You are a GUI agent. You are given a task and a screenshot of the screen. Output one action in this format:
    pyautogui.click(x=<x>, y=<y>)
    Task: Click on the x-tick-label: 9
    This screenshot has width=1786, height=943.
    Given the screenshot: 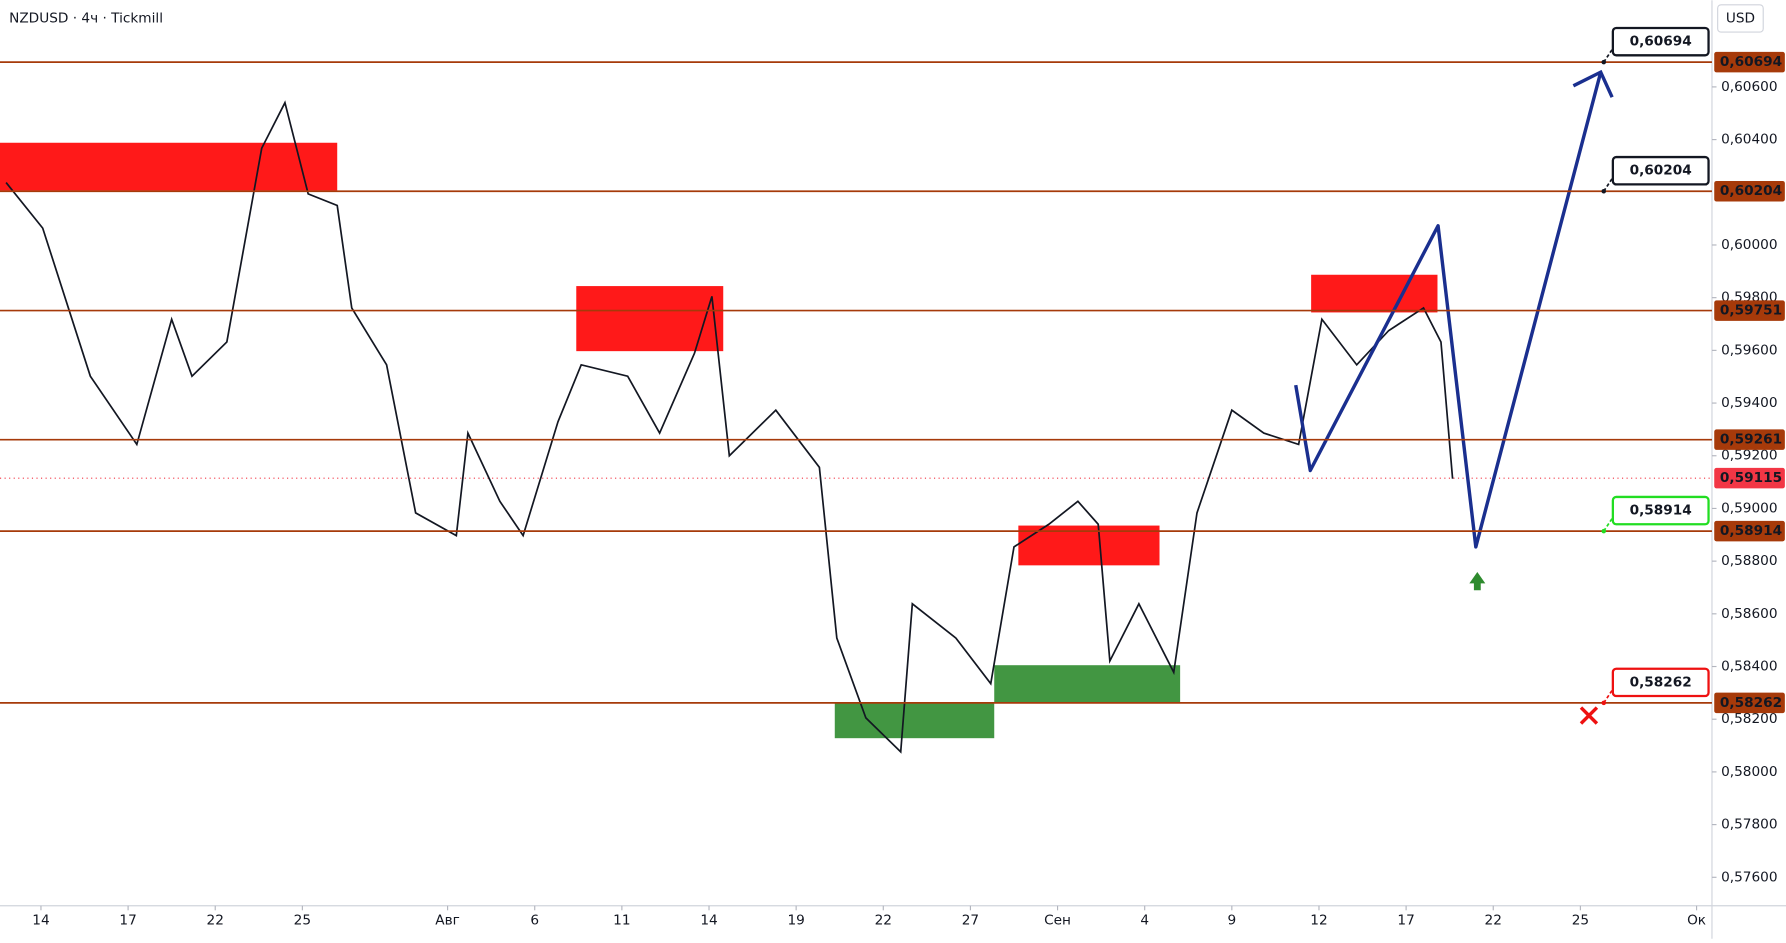 What is the action you would take?
    pyautogui.click(x=1231, y=921)
    